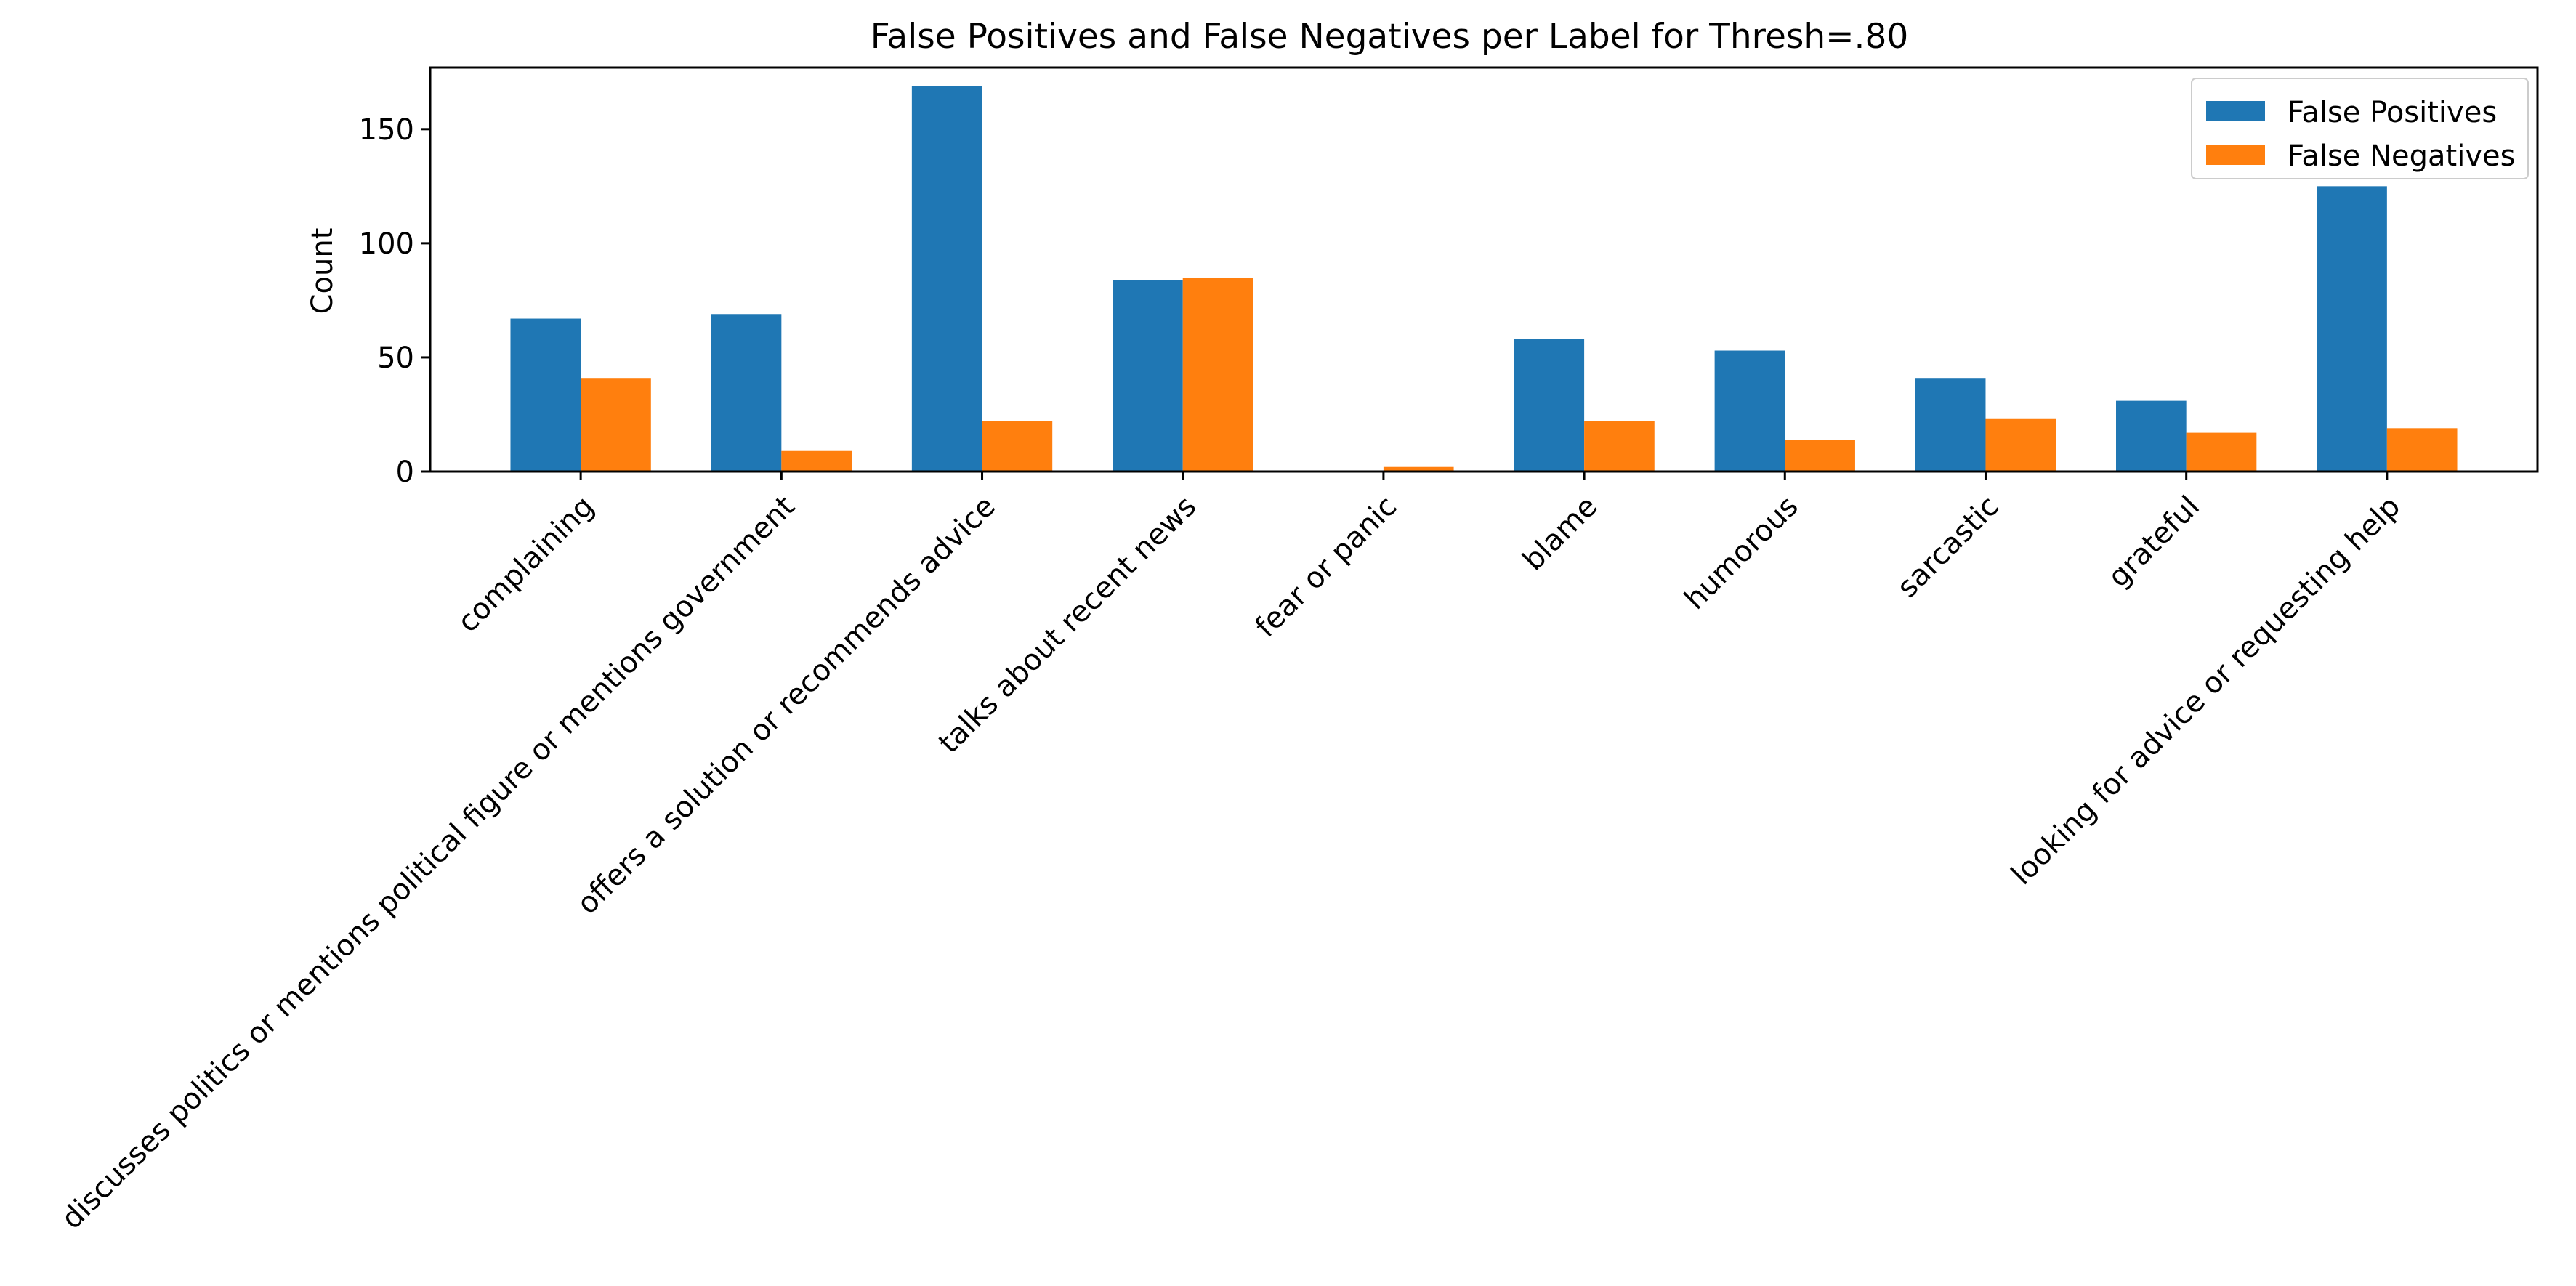  Describe the element at coordinates (2393, 112) in the screenshot. I see `legend-label-false-positives: False Positives` at that location.